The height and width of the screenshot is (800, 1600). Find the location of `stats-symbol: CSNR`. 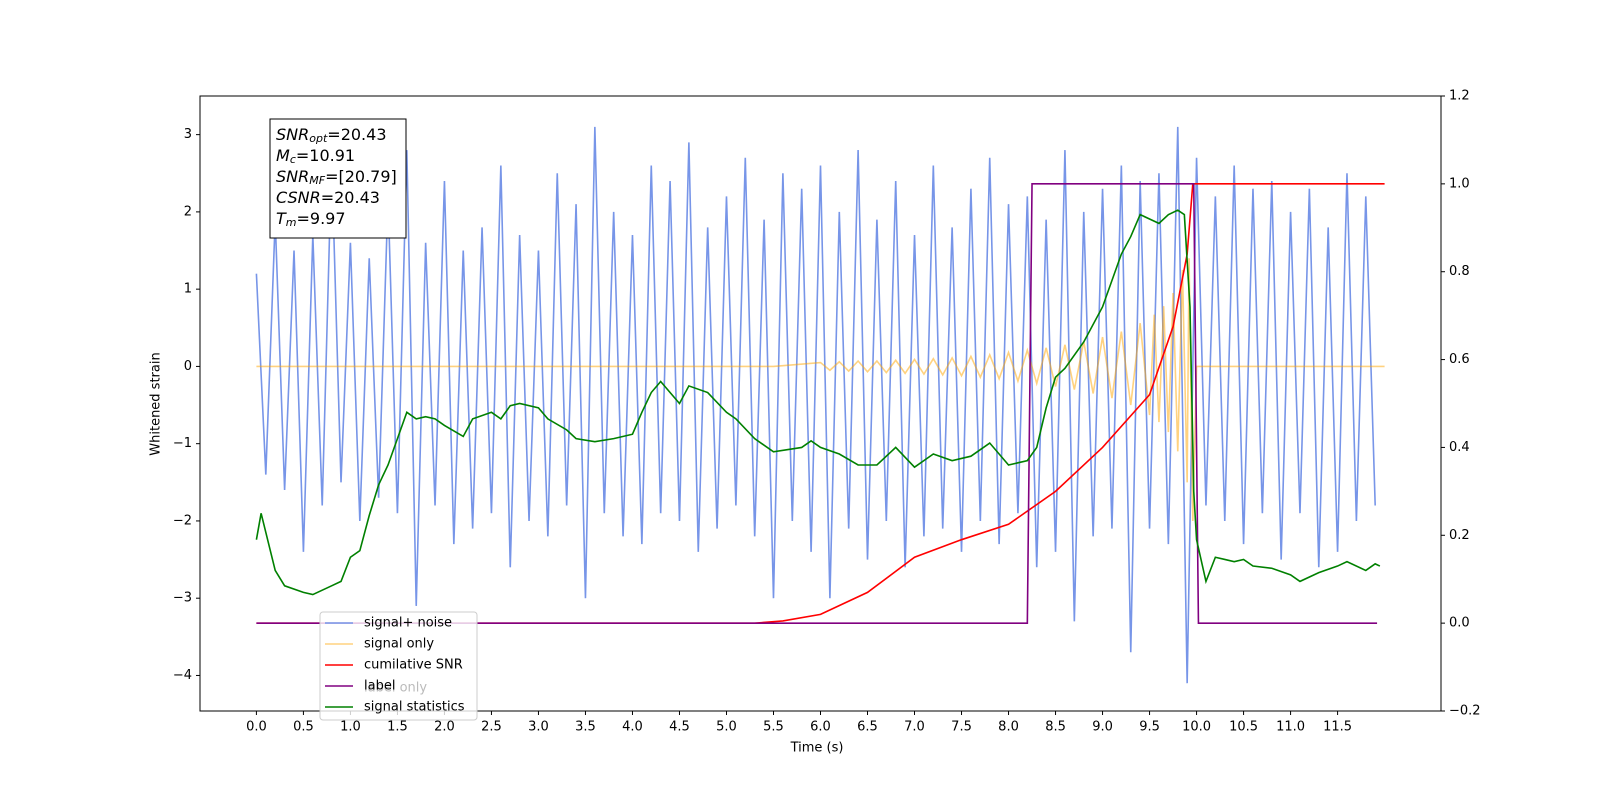

stats-symbol: CSNR is located at coordinates (298, 197).